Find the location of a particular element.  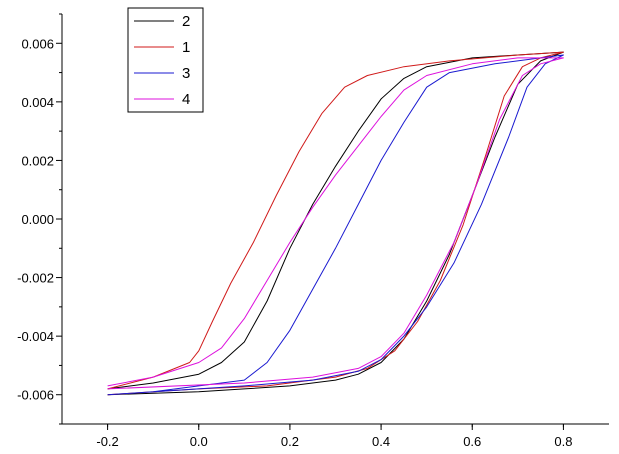

y-tick-label: -0.002 is located at coordinates (35, 278).